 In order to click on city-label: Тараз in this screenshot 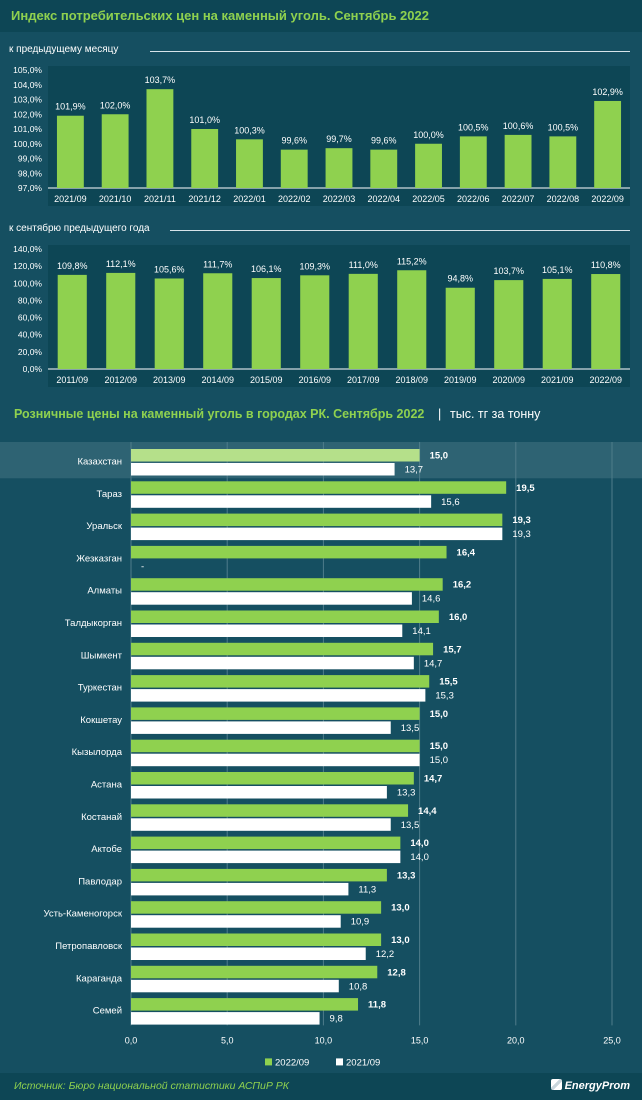, I will do `click(109, 494)`.